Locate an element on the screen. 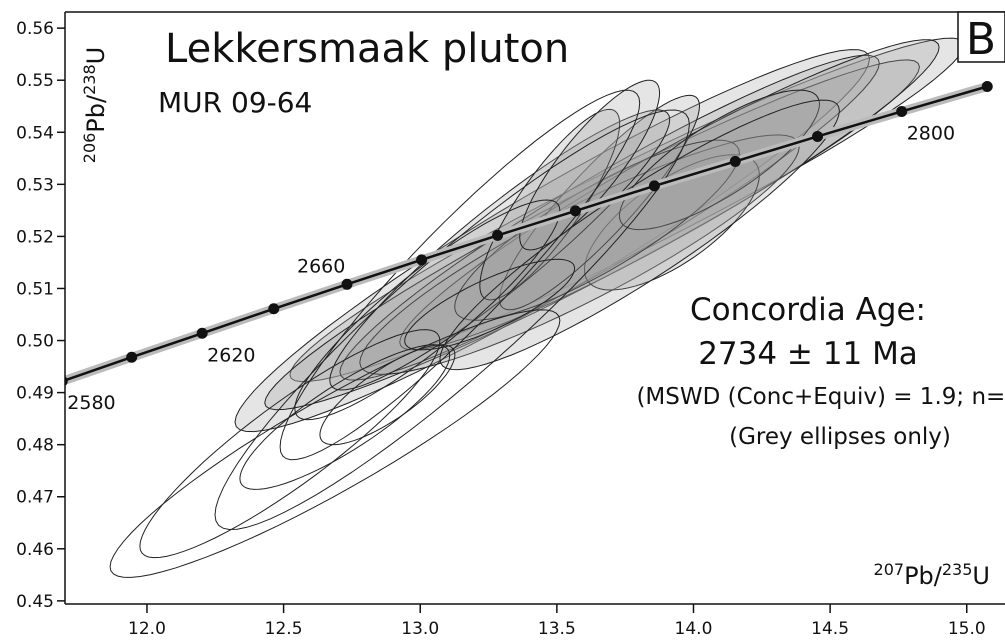 This screenshot has height=641, width=1005. x-axis-label: 207Pb/235U is located at coordinates (932, 575).